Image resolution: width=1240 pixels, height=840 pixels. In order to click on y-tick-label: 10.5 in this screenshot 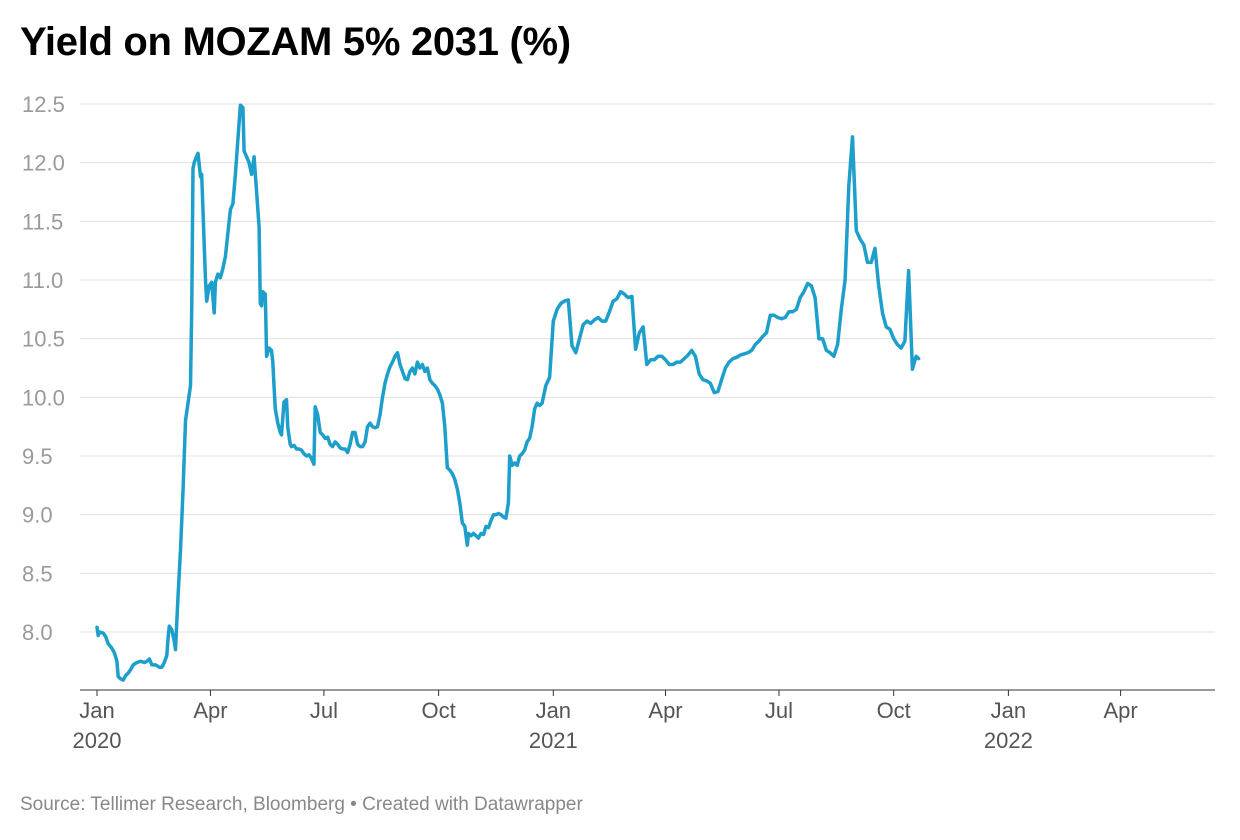, I will do `click(43, 339)`.